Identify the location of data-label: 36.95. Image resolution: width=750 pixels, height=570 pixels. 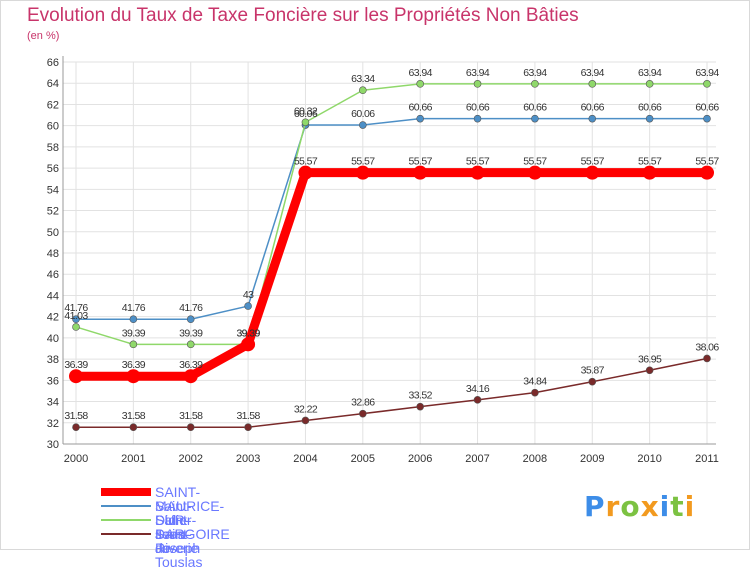
(650, 359).